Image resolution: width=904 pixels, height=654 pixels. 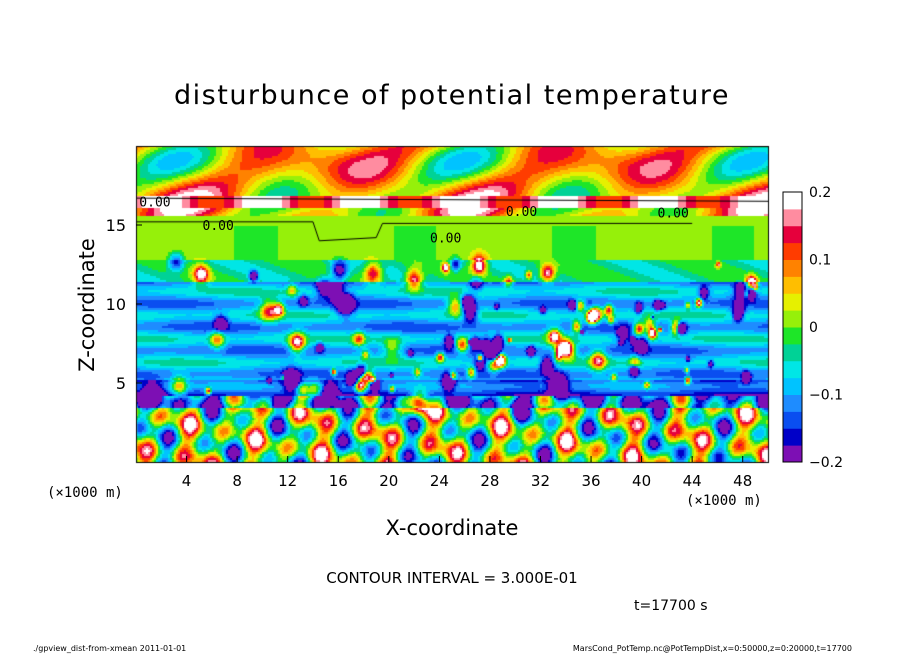 I want to click on time-text: t=17700 s, so click(x=671, y=606).